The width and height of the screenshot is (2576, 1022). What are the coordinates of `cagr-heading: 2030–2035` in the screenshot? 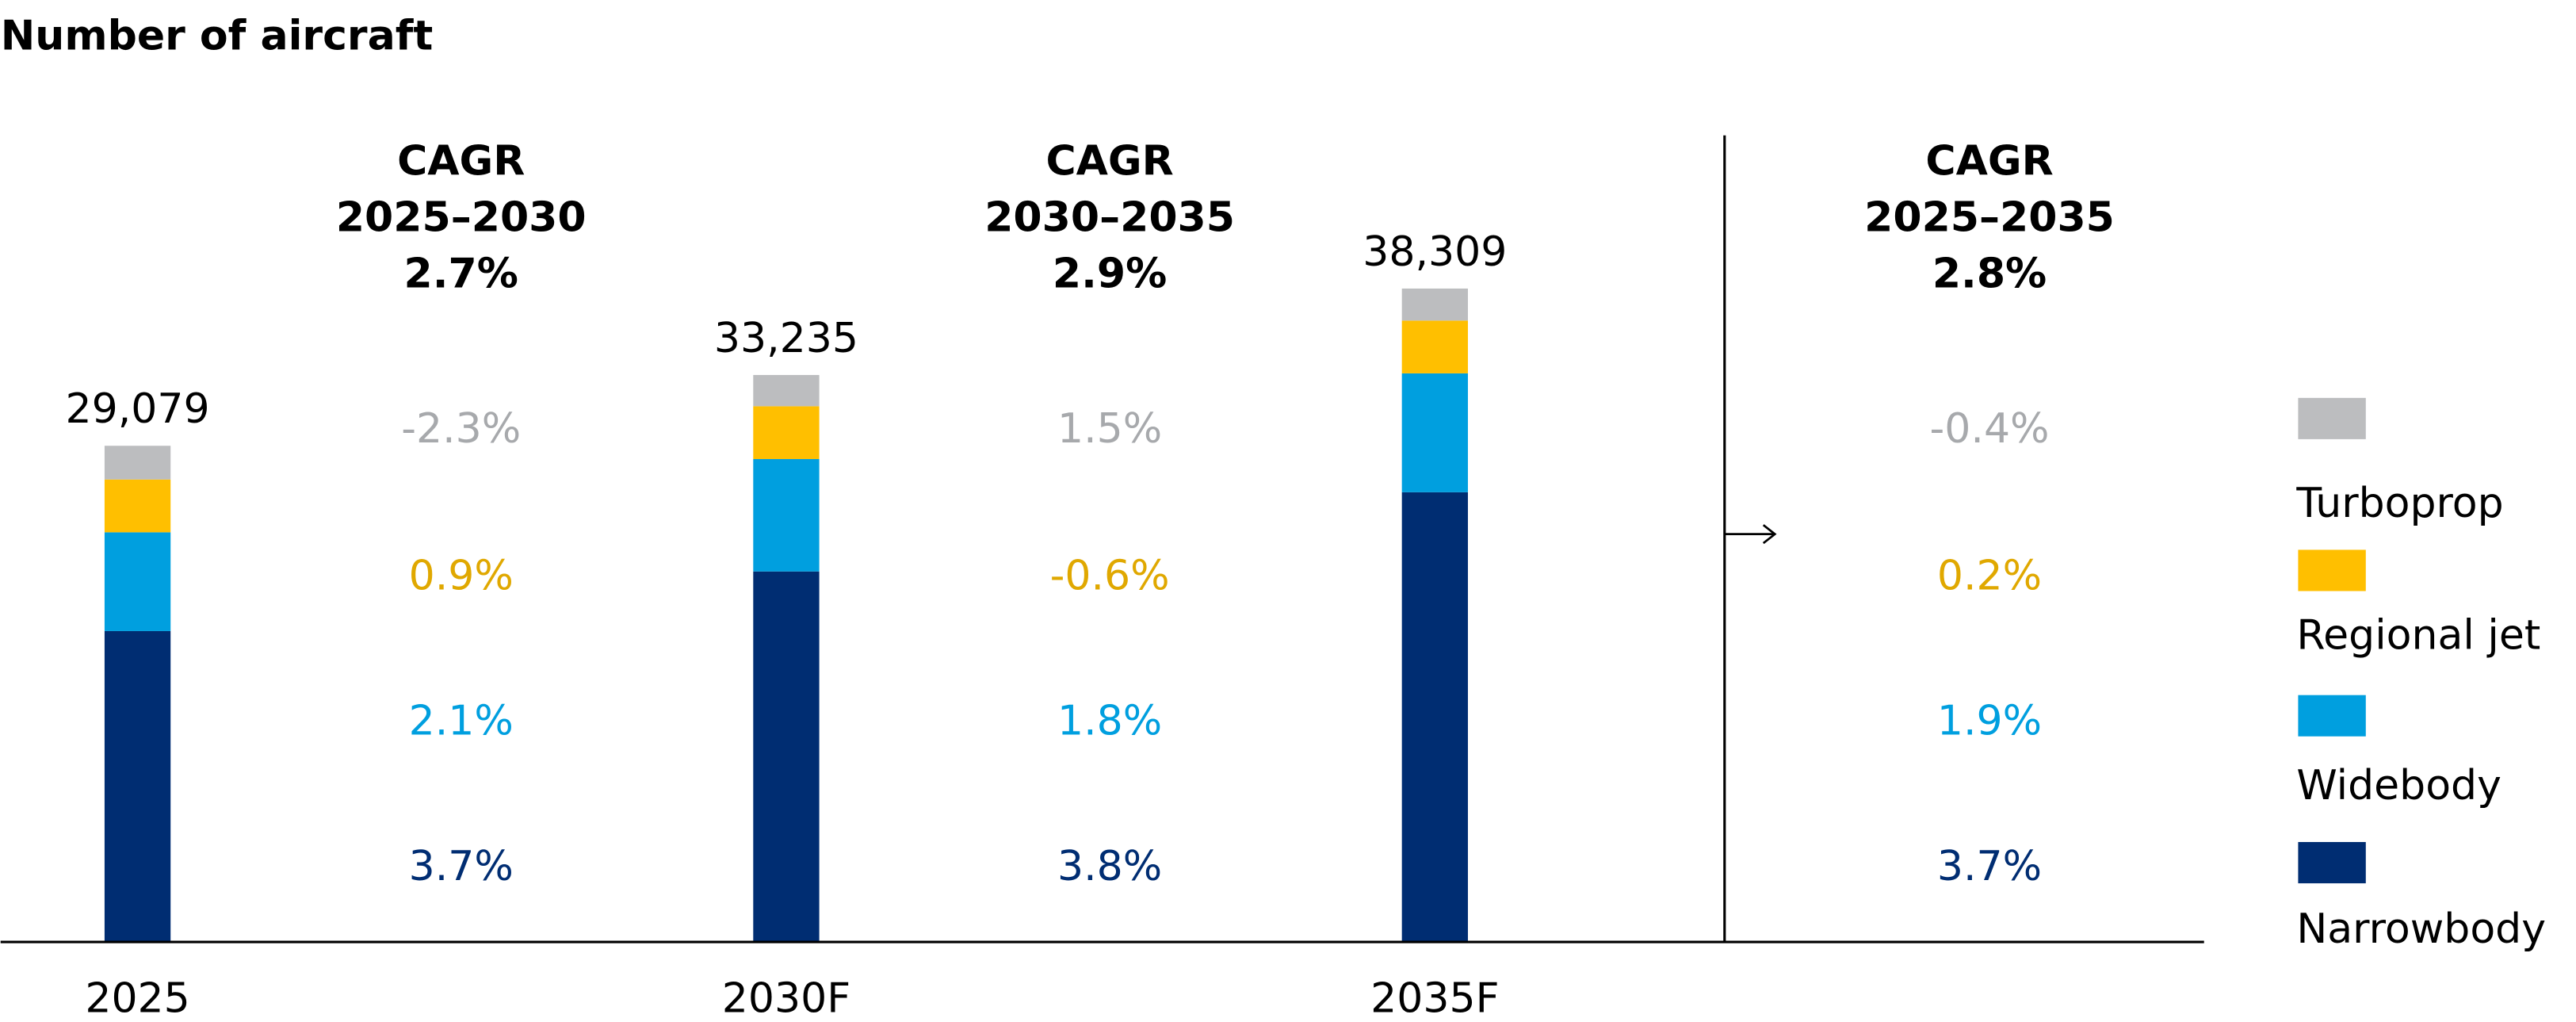 It's located at (1109, 218).